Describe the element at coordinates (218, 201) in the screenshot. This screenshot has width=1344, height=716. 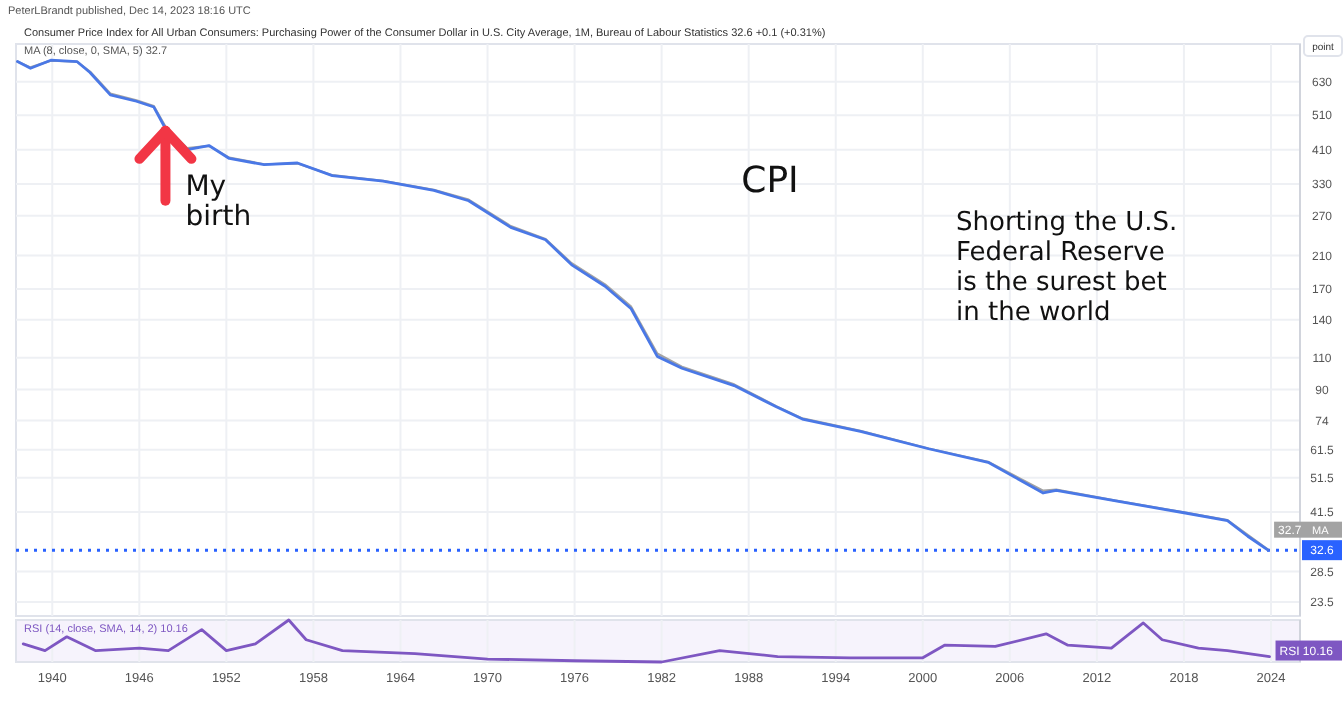
I see `annotation: My birth` at that location.